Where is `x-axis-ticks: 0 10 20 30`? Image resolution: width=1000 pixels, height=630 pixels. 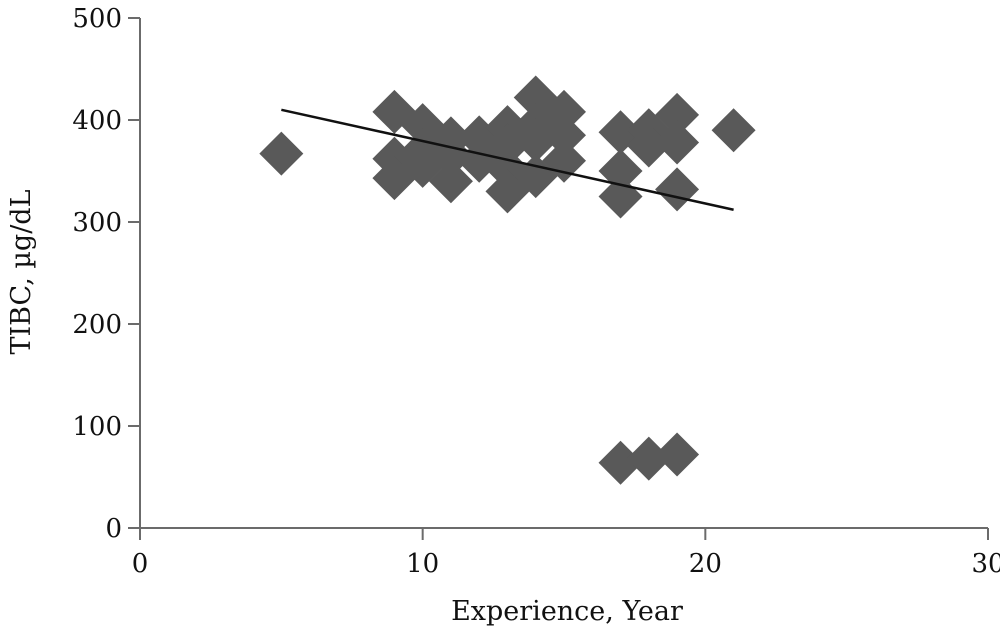 x-axis-ticks: 0 10 20 30 is located at coordinates (566, 553).